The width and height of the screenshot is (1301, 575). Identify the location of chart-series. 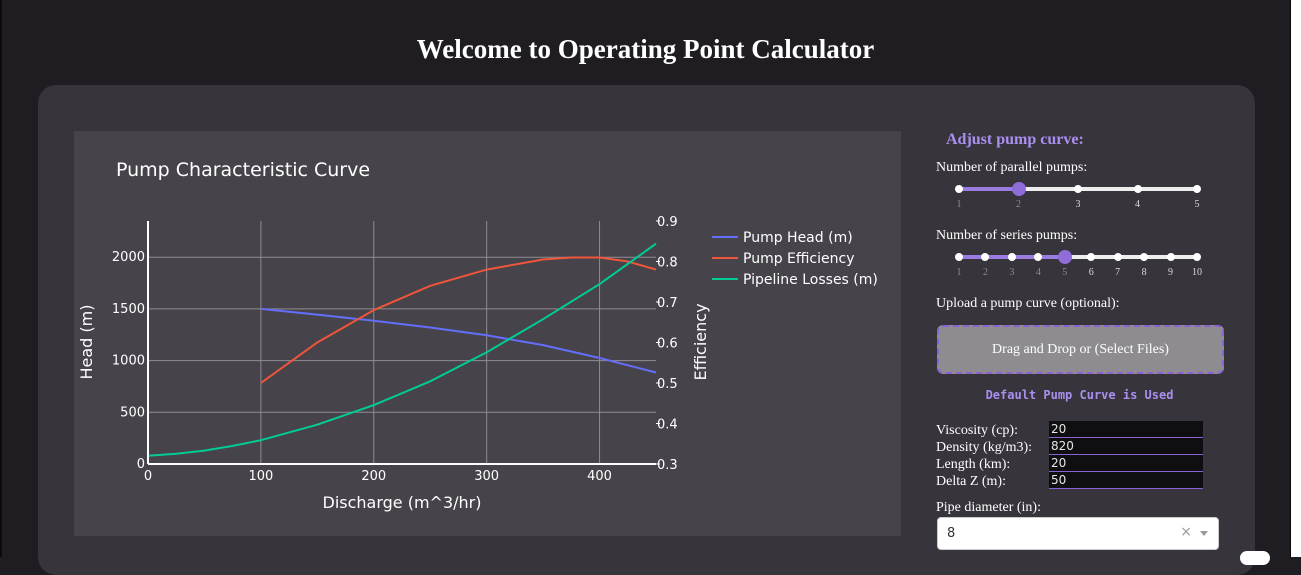
(402, 349).